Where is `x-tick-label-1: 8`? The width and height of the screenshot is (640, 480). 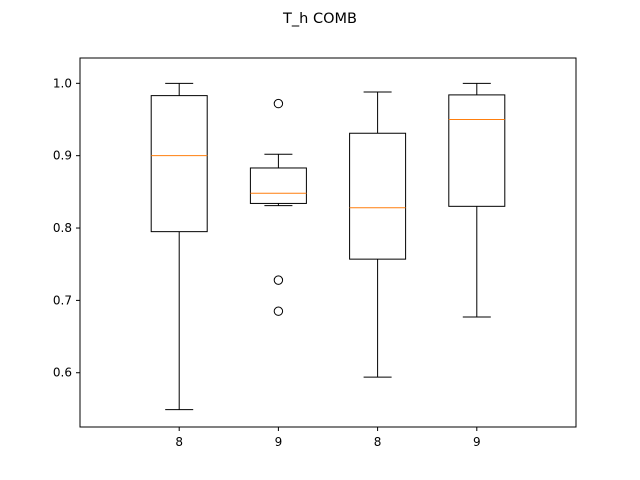
x-tick-label-1: 8 is located at coordinates (179, 442).